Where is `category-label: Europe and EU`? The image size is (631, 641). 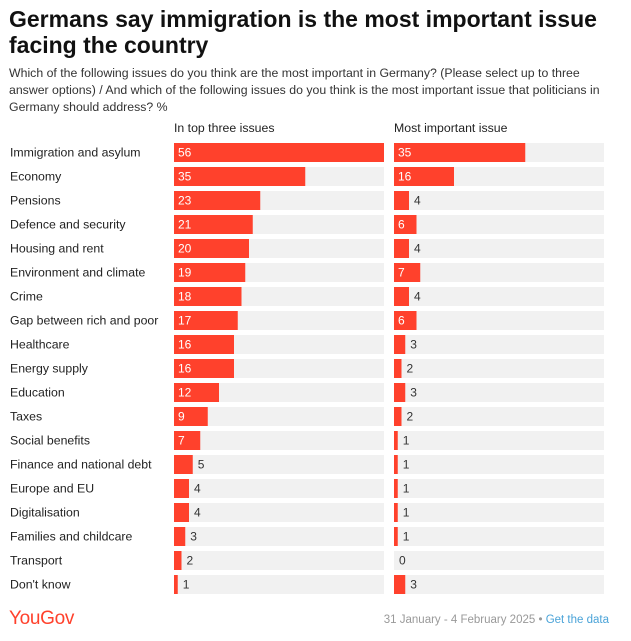
category-label: Europe and EU is located at coordinates (52, 489).